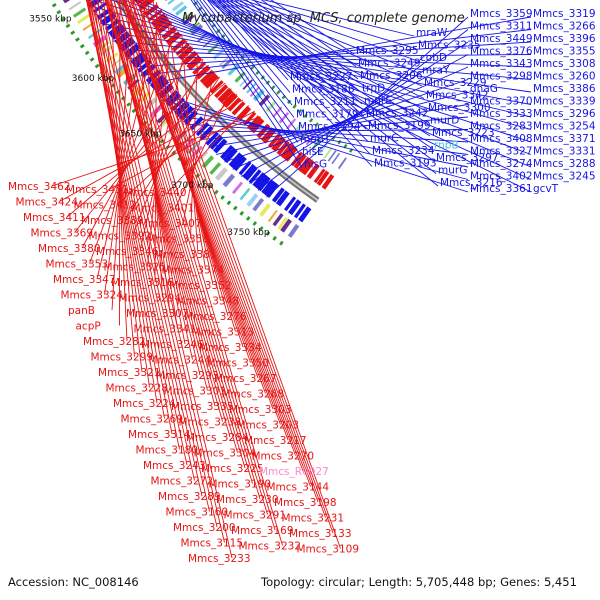 This screenshot has width=600, height=600. I want to click on reverse-gene-label: Mmcs_3440, so click(155, 193).